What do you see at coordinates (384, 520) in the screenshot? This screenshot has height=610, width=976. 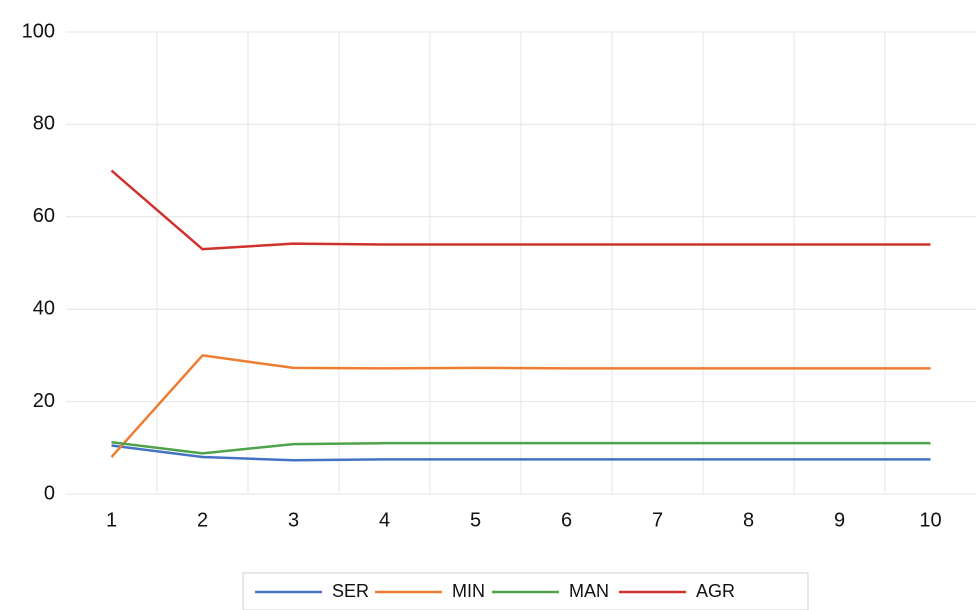 I see `x-tick-label: 4` at bounding box center [384, 520].